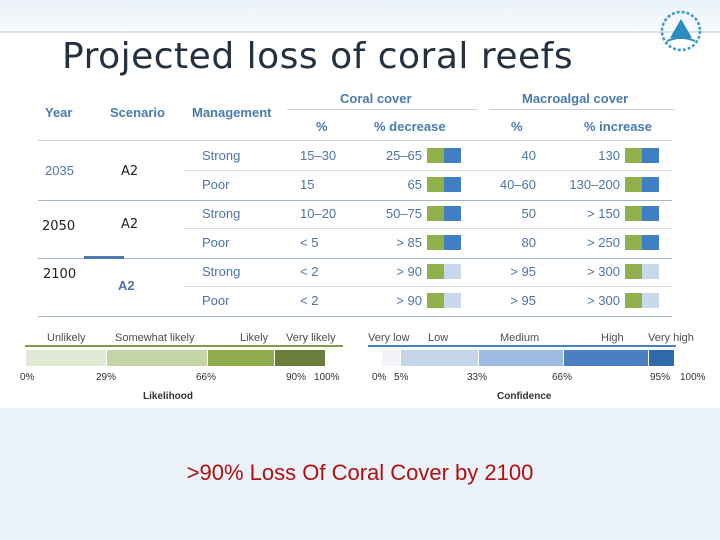 The width and height of the screenshot is (720, 540). I want to click on year-label-2100: 2100, so click(60, 274).